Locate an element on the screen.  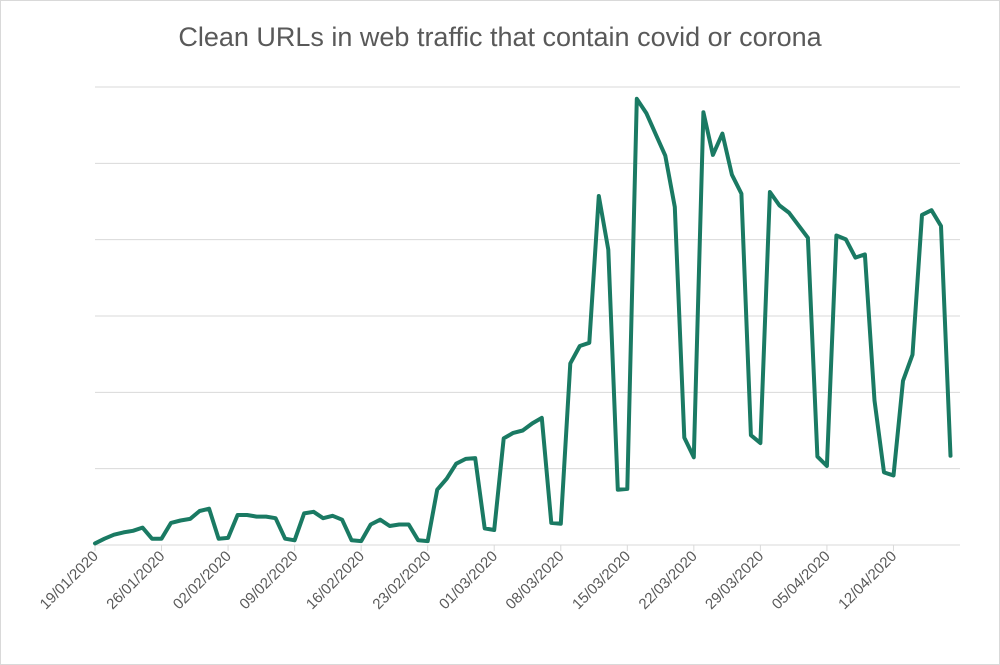
x-tick-label: 12/04/2020 is located at coordinates (867, 580).